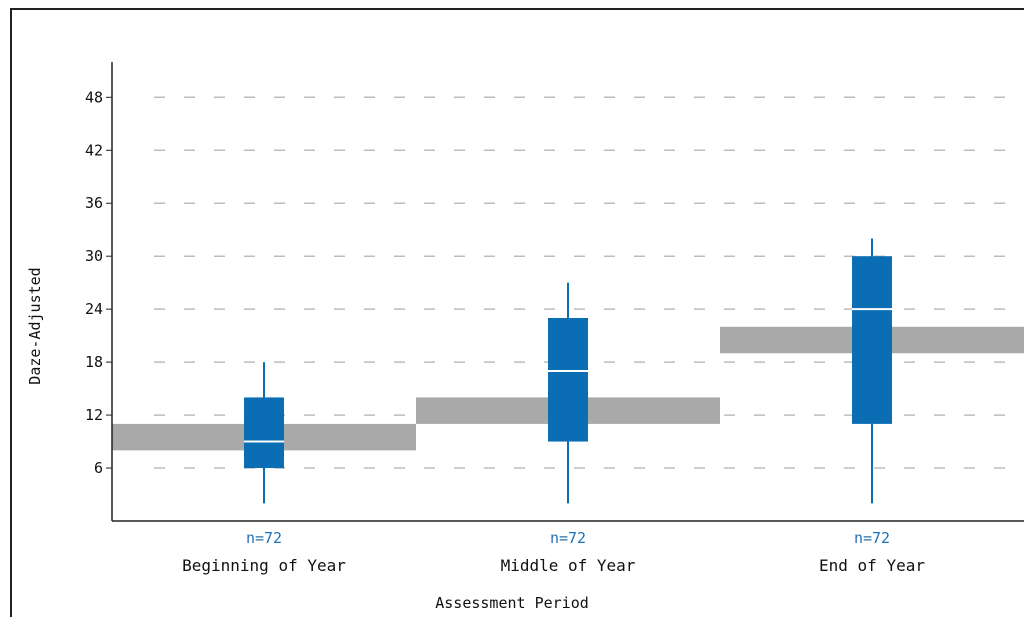 The image size is (1024, 617). What do you see at coordinates (98, 468) in the screenshot?
I see `y-tick-label: 6` at bounding box center [98, 468].